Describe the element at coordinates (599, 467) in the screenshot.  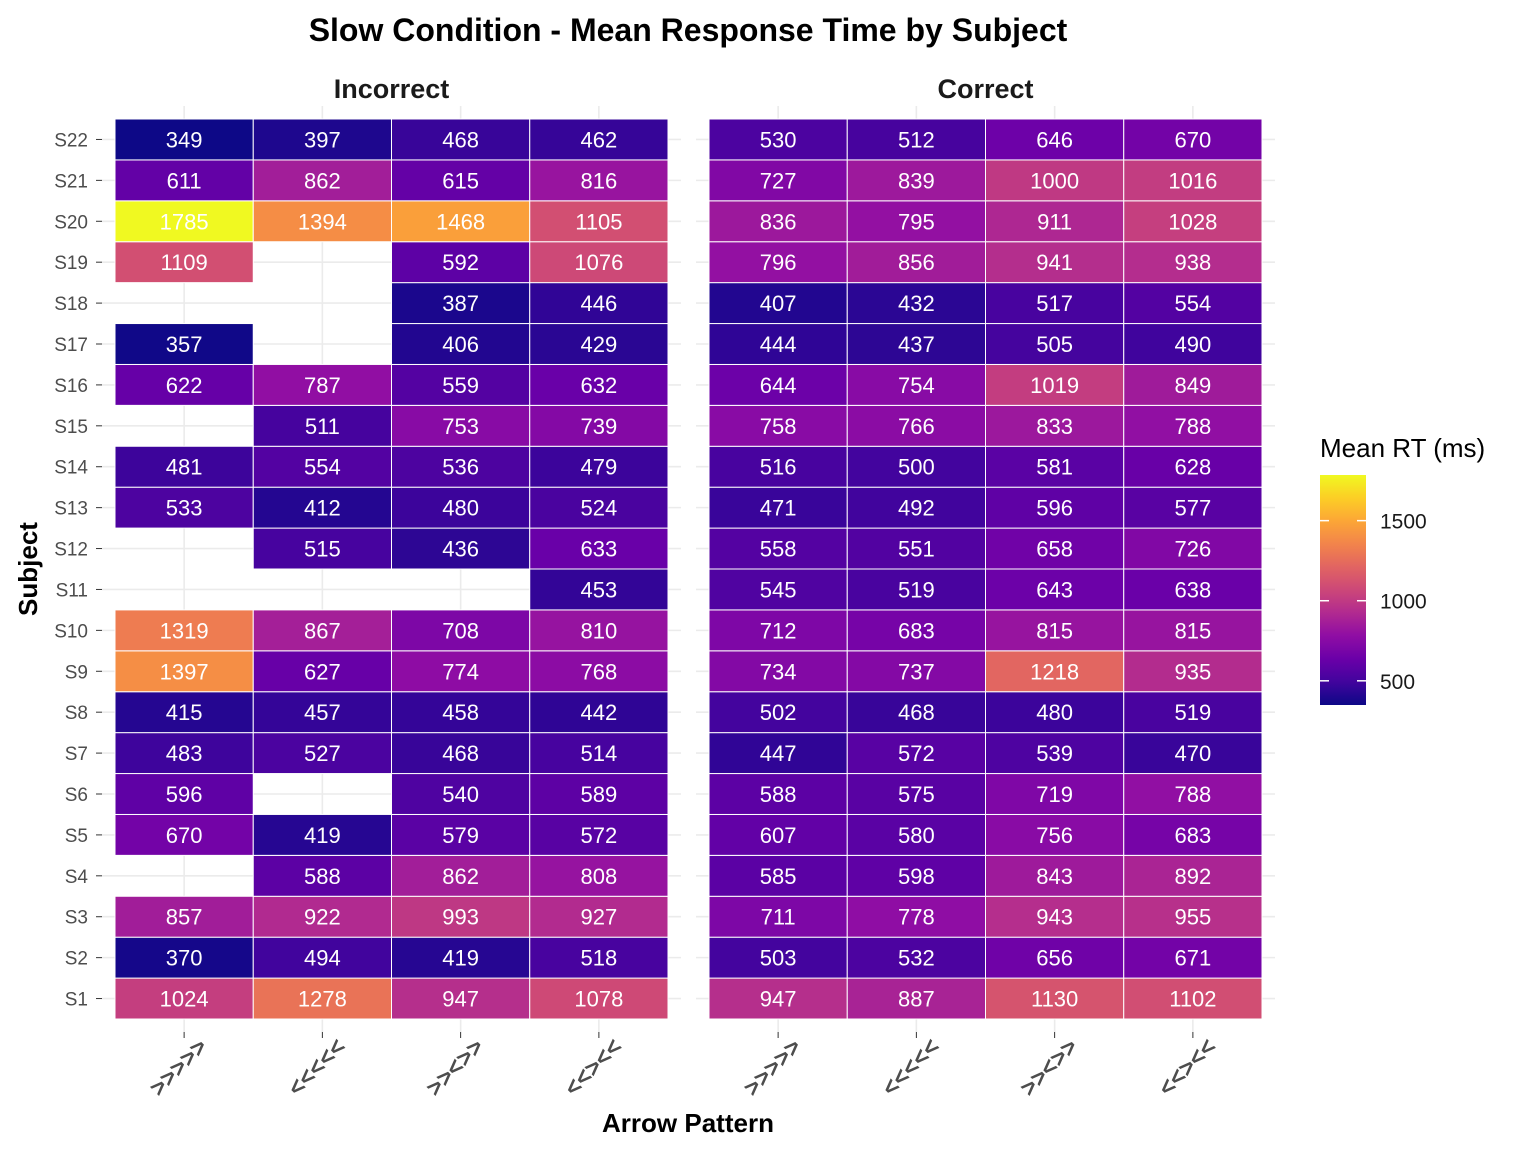
I see `cell-value-label: 479` at that location.